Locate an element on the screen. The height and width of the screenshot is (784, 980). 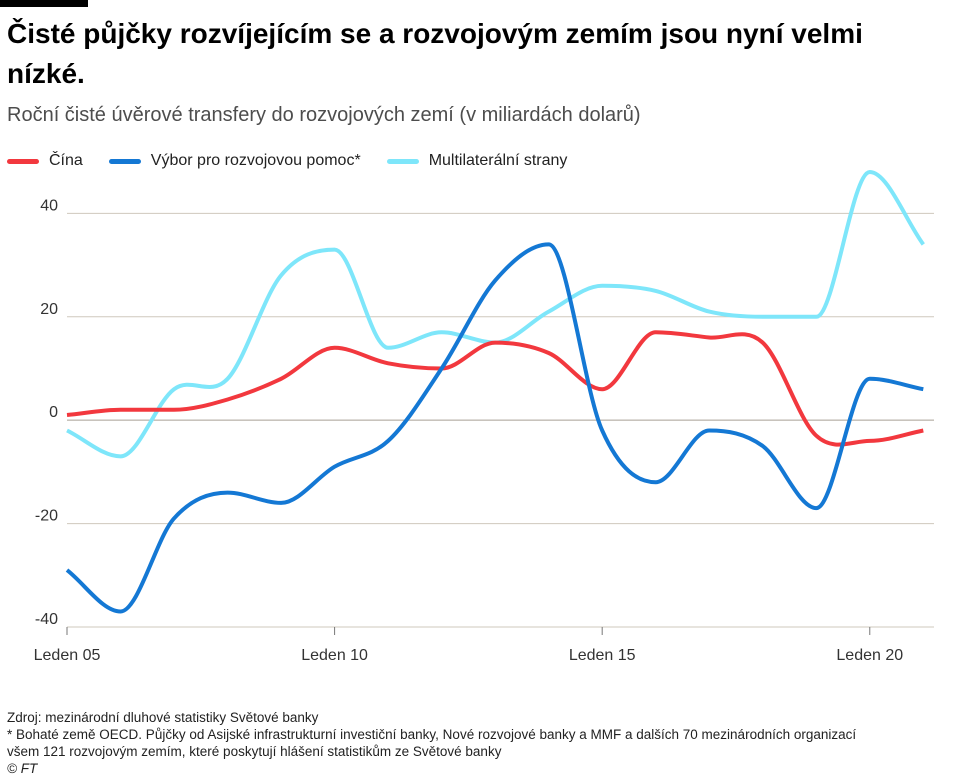
legend-item-dac: Výbor pro rozvojovou pomoc* is located at coordinates (234, 161).